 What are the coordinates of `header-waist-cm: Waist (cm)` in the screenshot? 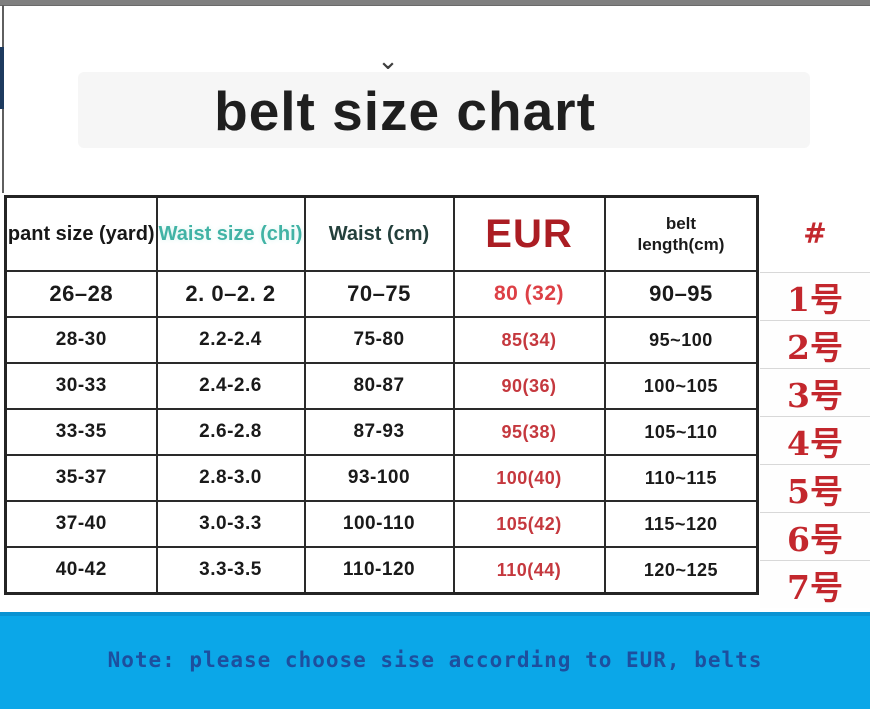 It's located at (379, 233).